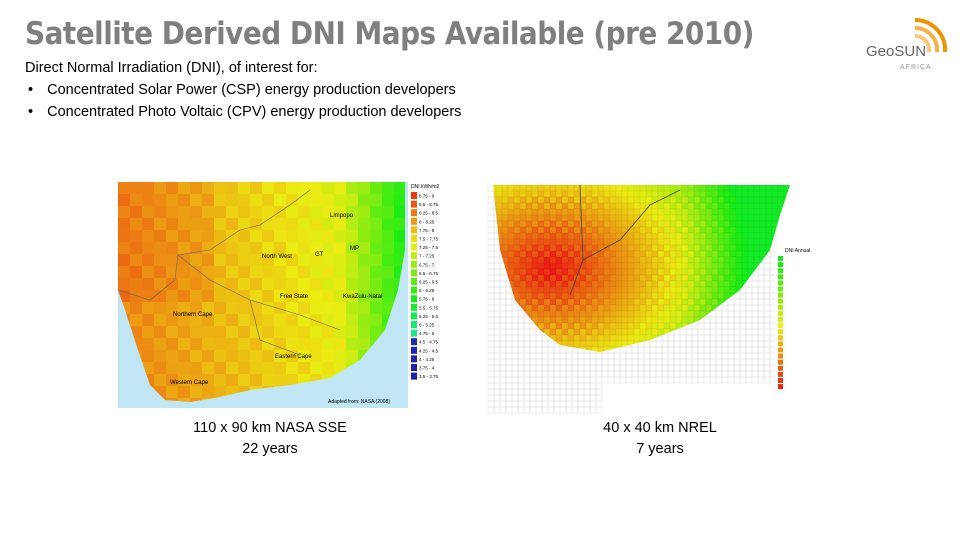  Describe the element at coordinates (780, 301) in the screenshot. I see `legend-swatch` at that location.